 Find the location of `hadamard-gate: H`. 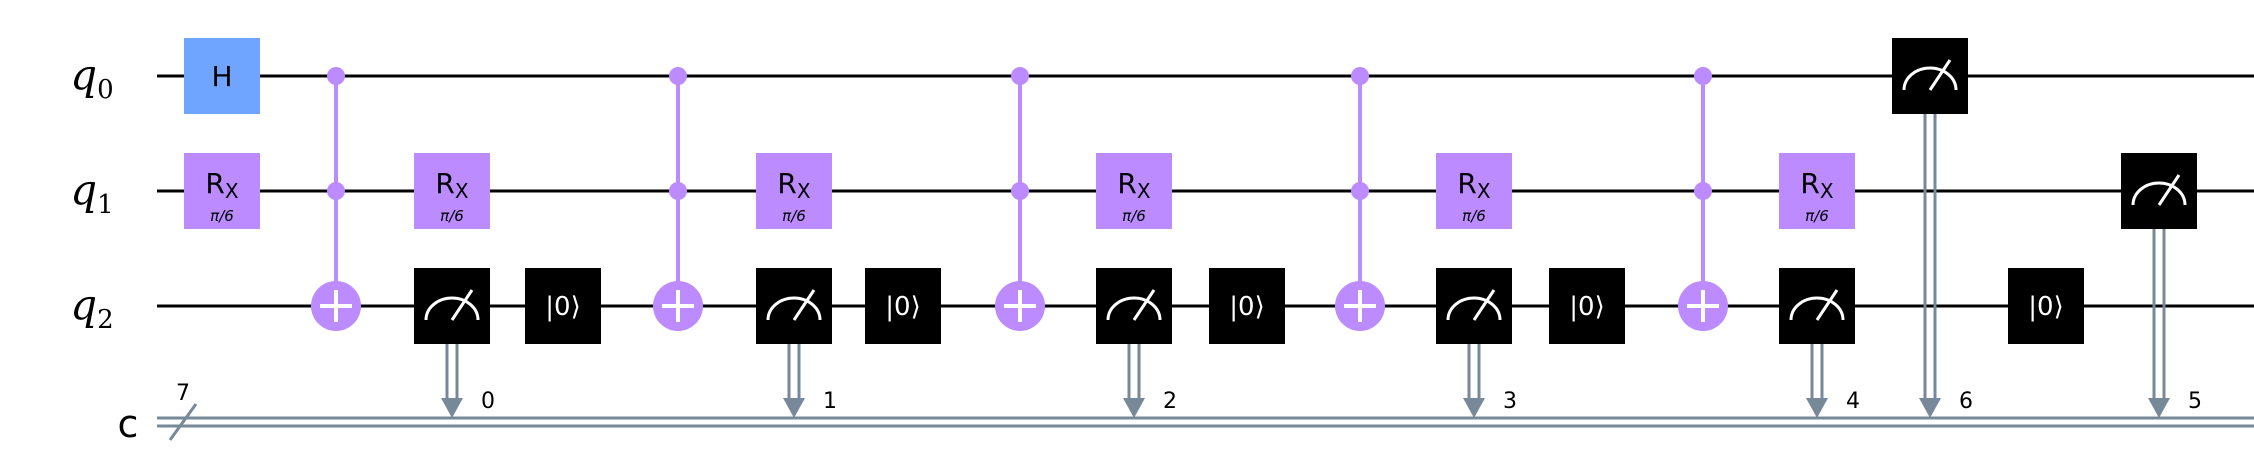

hadamard-gate: H is located at coordinates (222, 76).